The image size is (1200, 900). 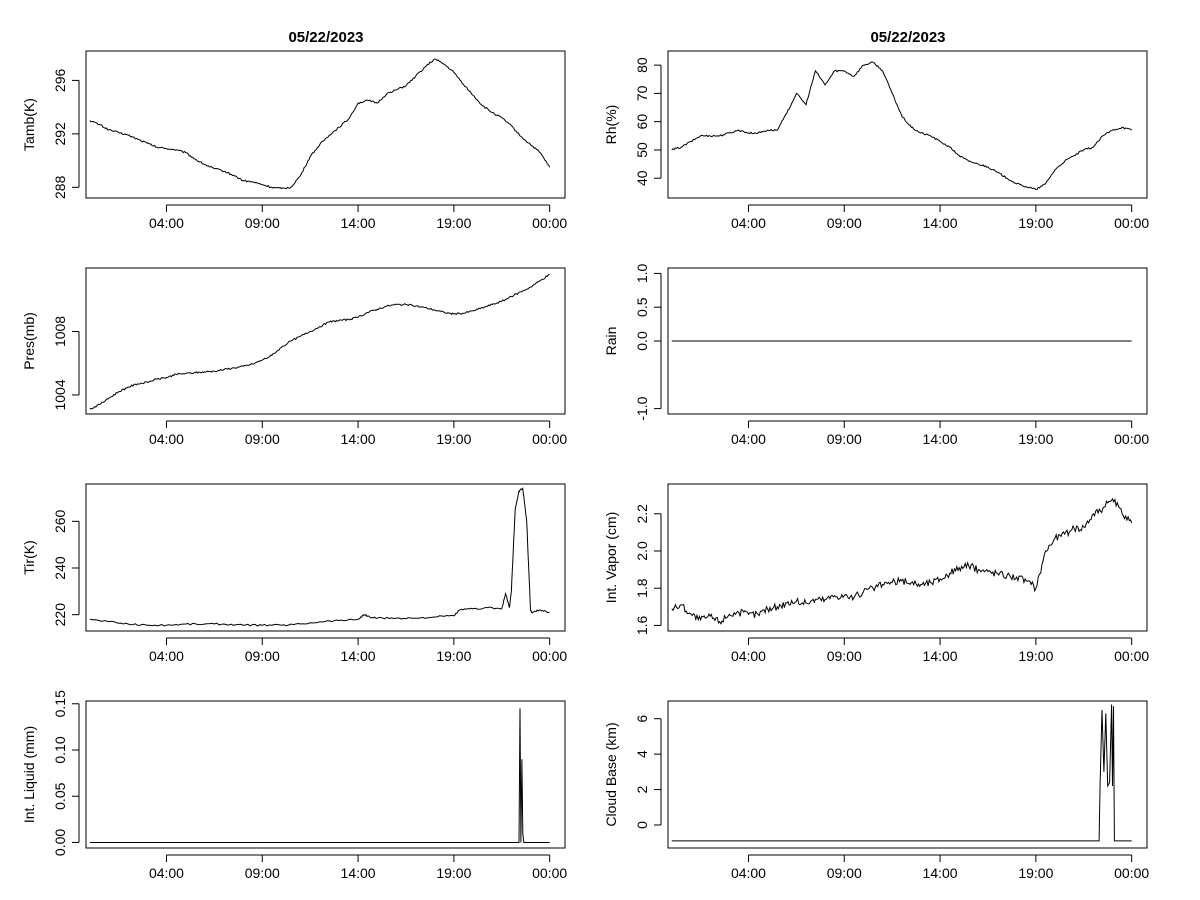 What do you see at coordinates (907, 37) in the screenshot?
I see `right-column-title: 05/22/2023` at bounding box center [907, 37].